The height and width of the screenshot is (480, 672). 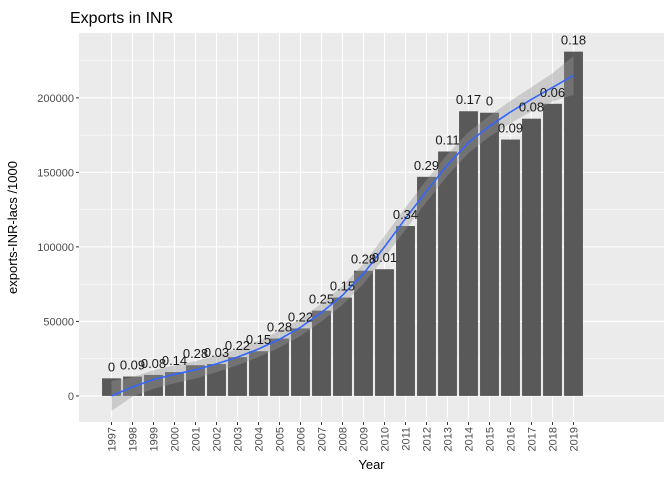 What do you see at coordinates (365, 439) in the screenshot?
I see `x-tick-label: 2009` at bounding box center [365, 439].